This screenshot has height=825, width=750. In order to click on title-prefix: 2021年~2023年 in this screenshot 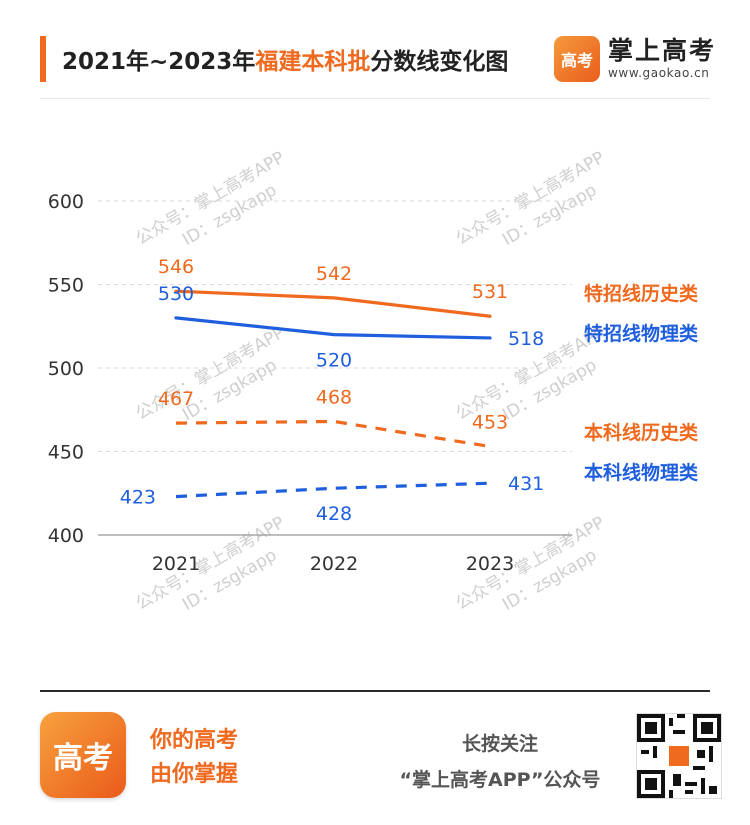, I will do `click(159, 62)`.